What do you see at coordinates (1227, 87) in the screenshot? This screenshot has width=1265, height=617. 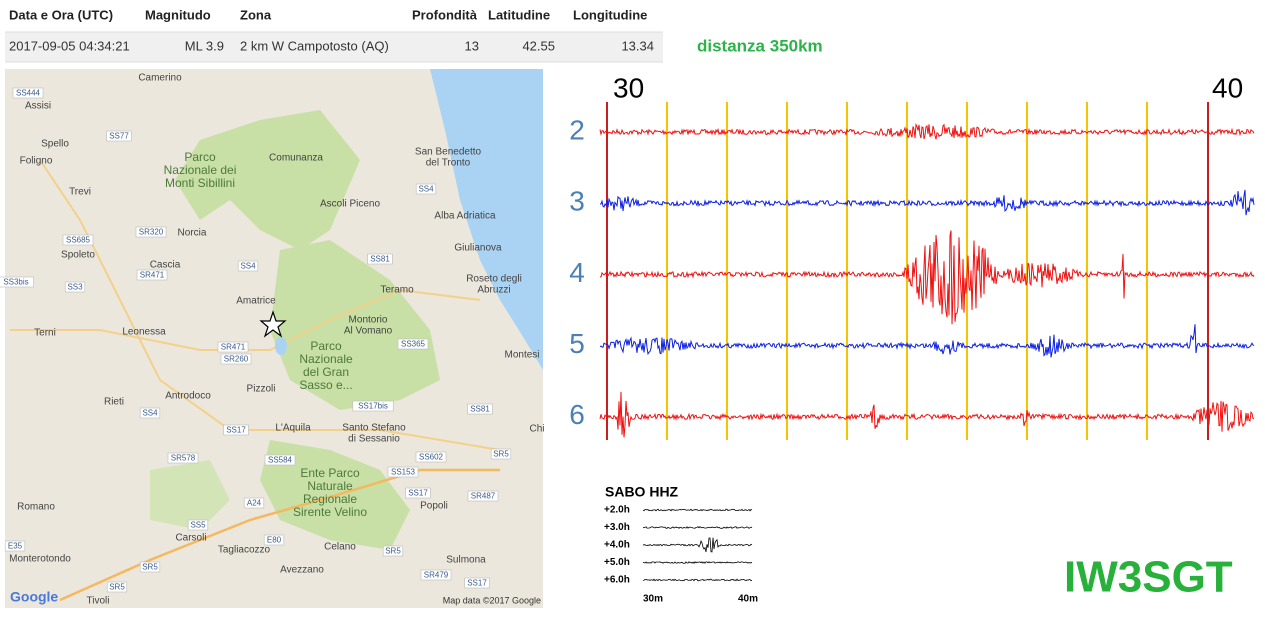 I see `time-label: 40` at bounding box center [1227, 87].